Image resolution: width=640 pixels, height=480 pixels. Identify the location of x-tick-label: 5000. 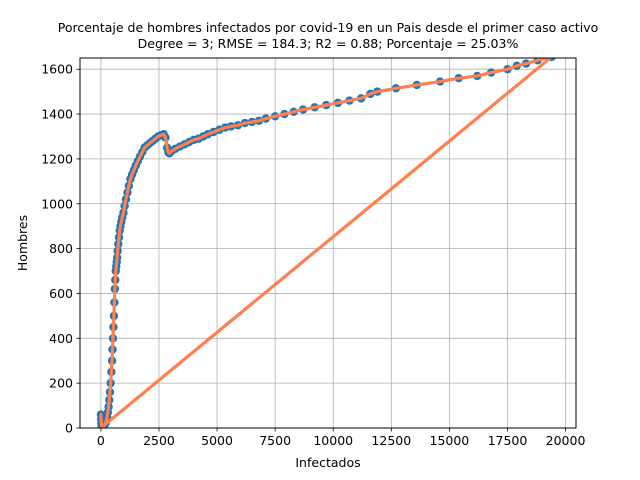
(217, 440).